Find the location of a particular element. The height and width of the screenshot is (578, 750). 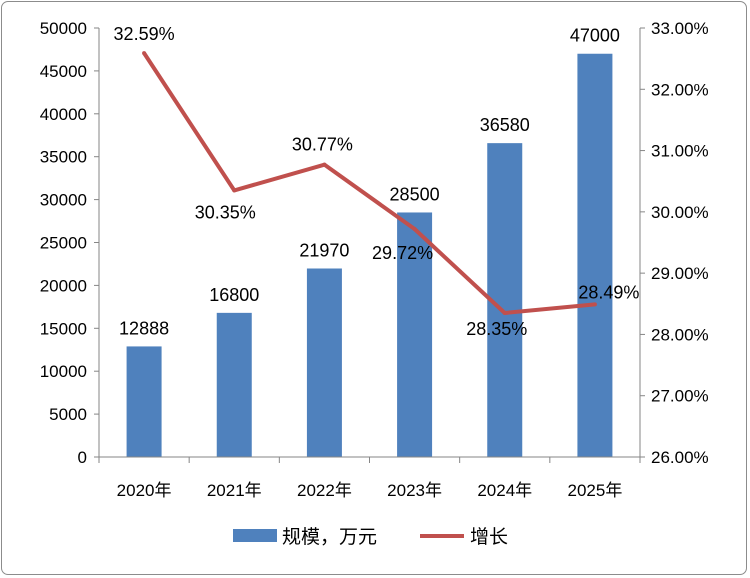

legend: 规模，万元 增长 is located at coordinates (370, 537).